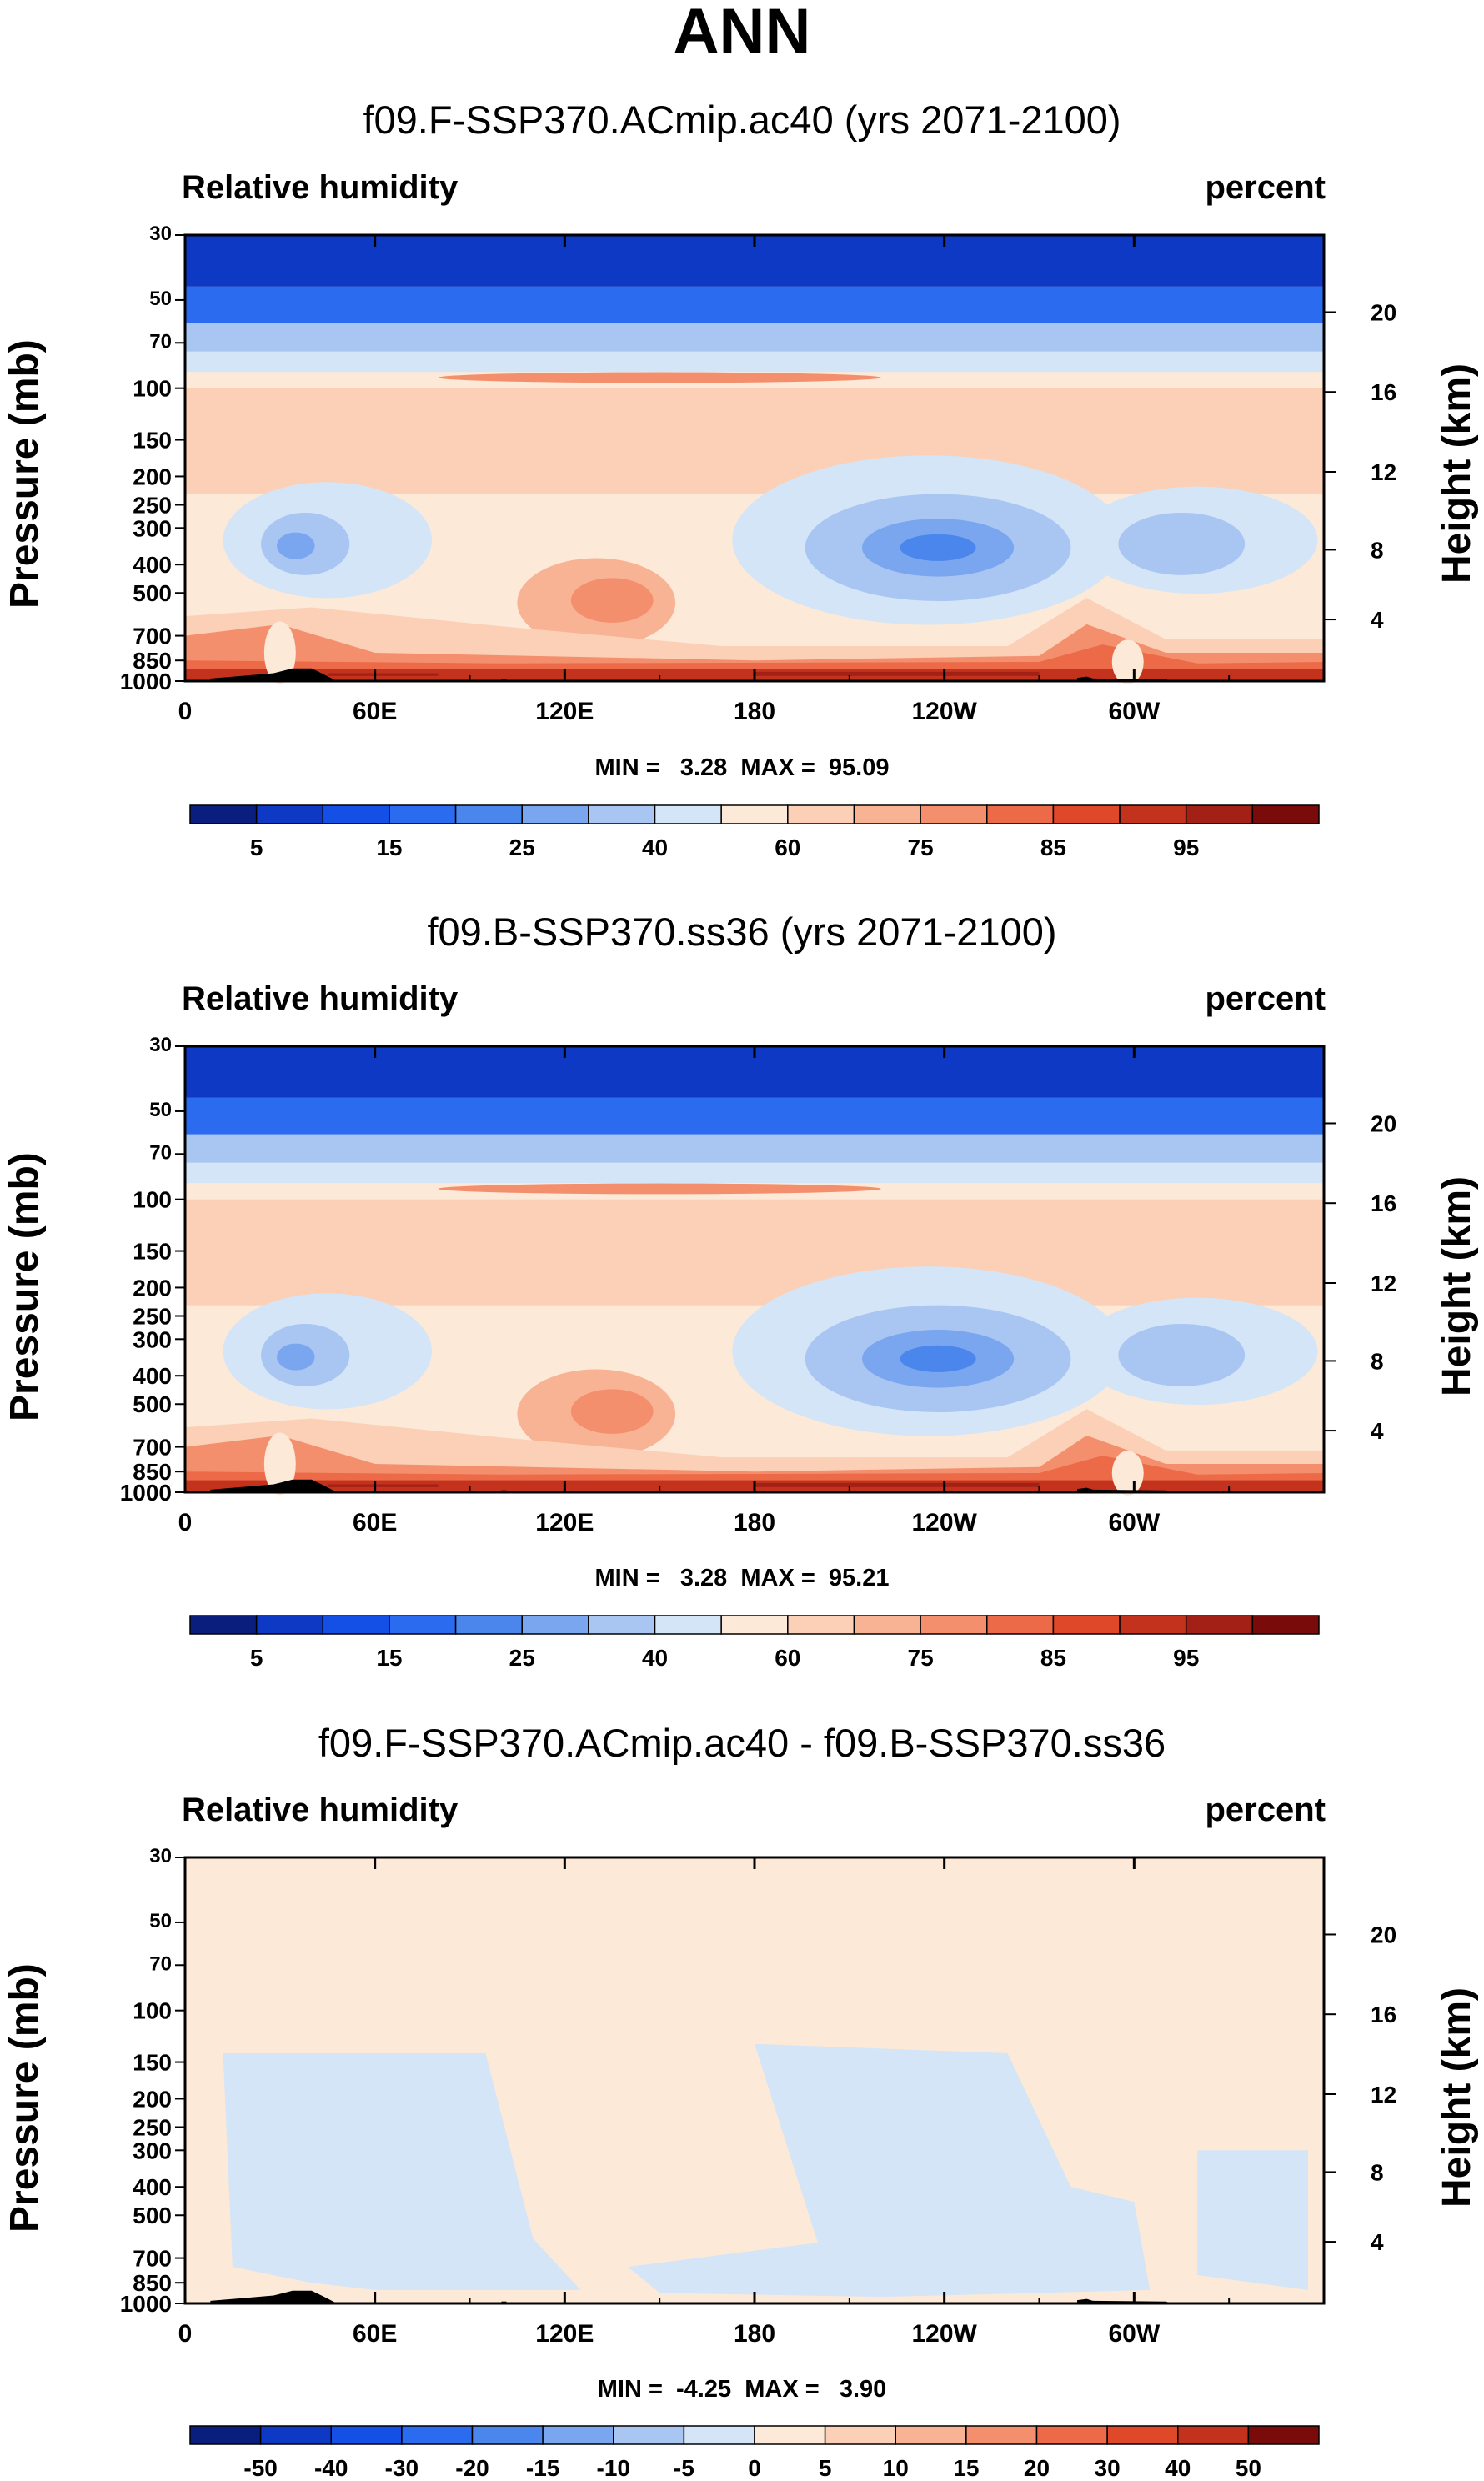 Image resolution: width=1484 pixels, height=2481 pixels. Describe the element at coordinates (152, 505) in the screenshot. I see `y-tick-label: 250` at that location.